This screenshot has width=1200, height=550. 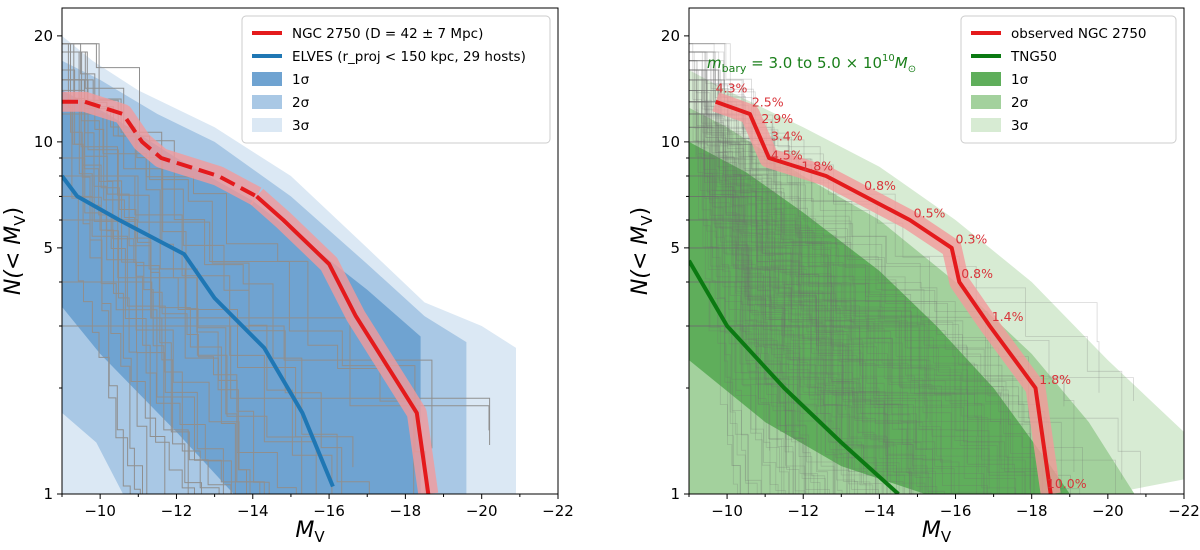 What do you see at coordinates (811, 64) in the screenshot?
I see `mass-annotation: mbary = 3.0 to 5.0 × 1010M⊙` at bounding box center [811, 64].